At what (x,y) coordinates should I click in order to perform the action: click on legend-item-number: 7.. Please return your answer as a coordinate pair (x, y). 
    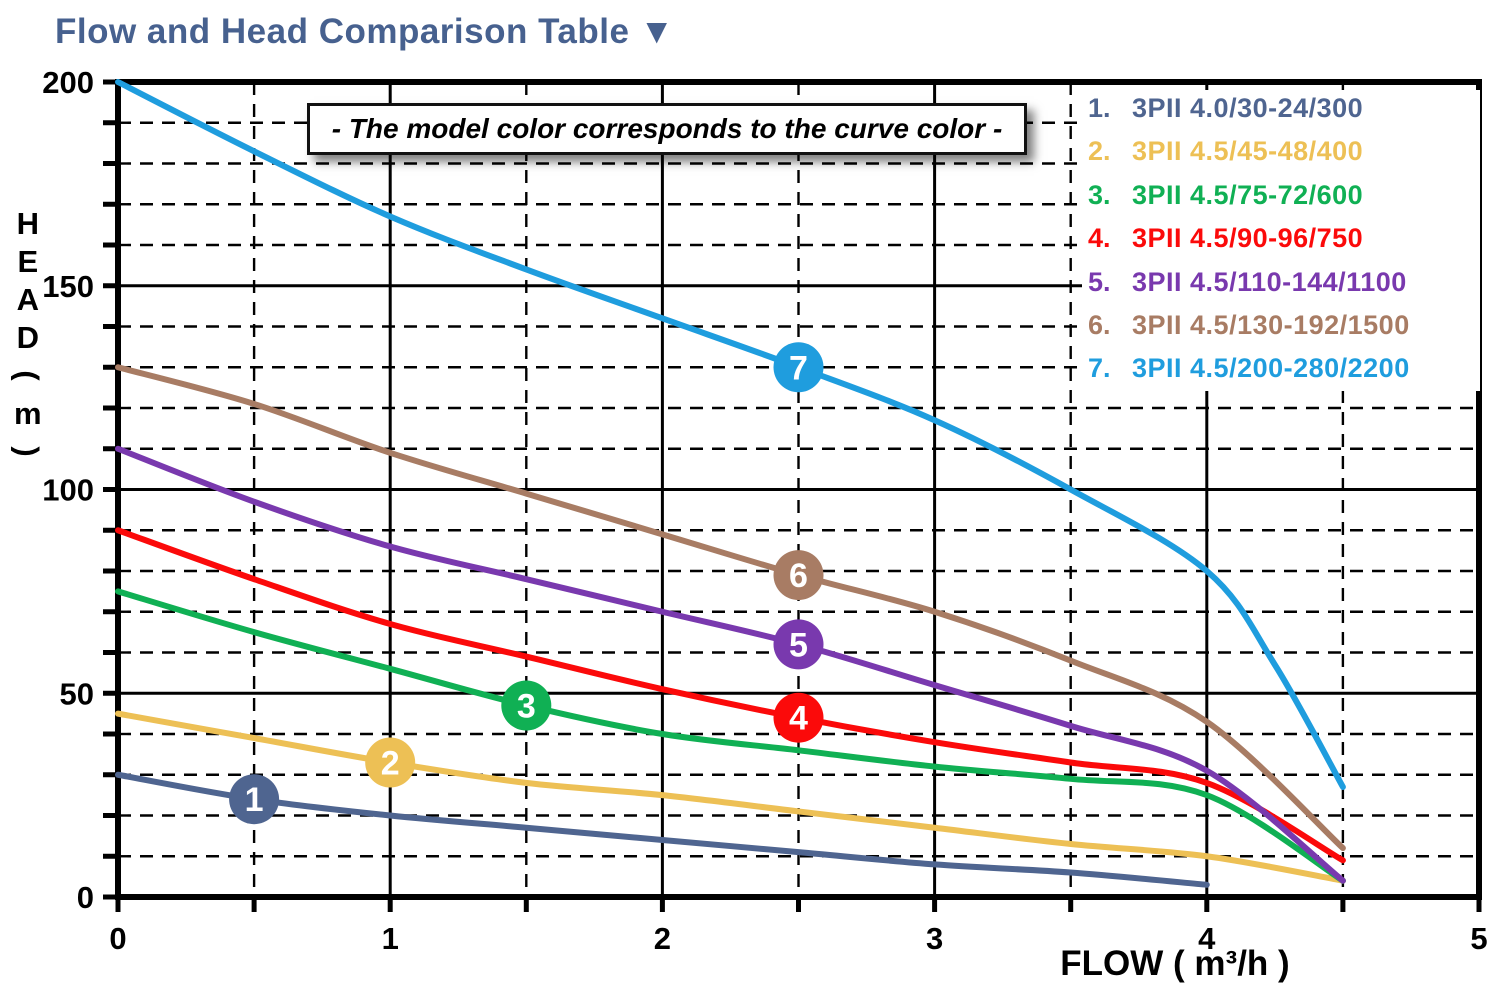
    Looking at the image, I should click on (1099, 368).